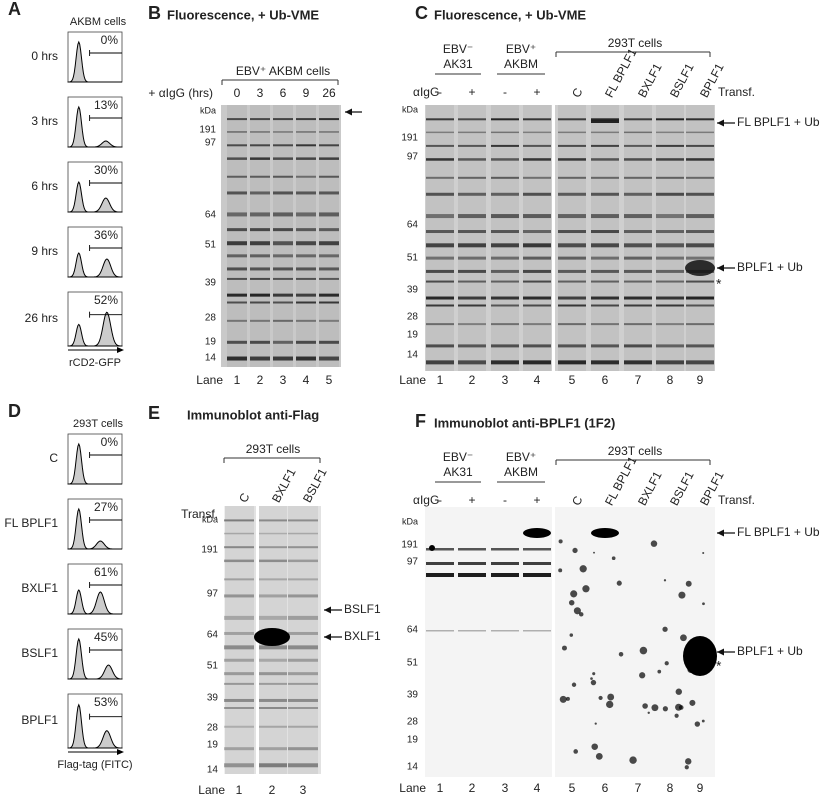  I want to click on lane-number: 6, so click(605, 380).